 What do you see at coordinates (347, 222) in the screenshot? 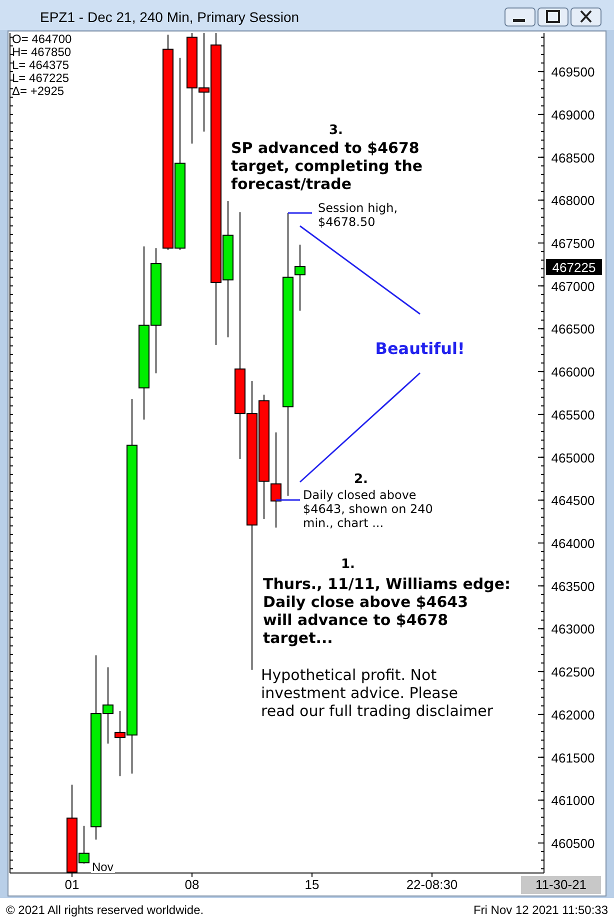
I see `annotation: $4678.50` at bounding box center [347, 222].